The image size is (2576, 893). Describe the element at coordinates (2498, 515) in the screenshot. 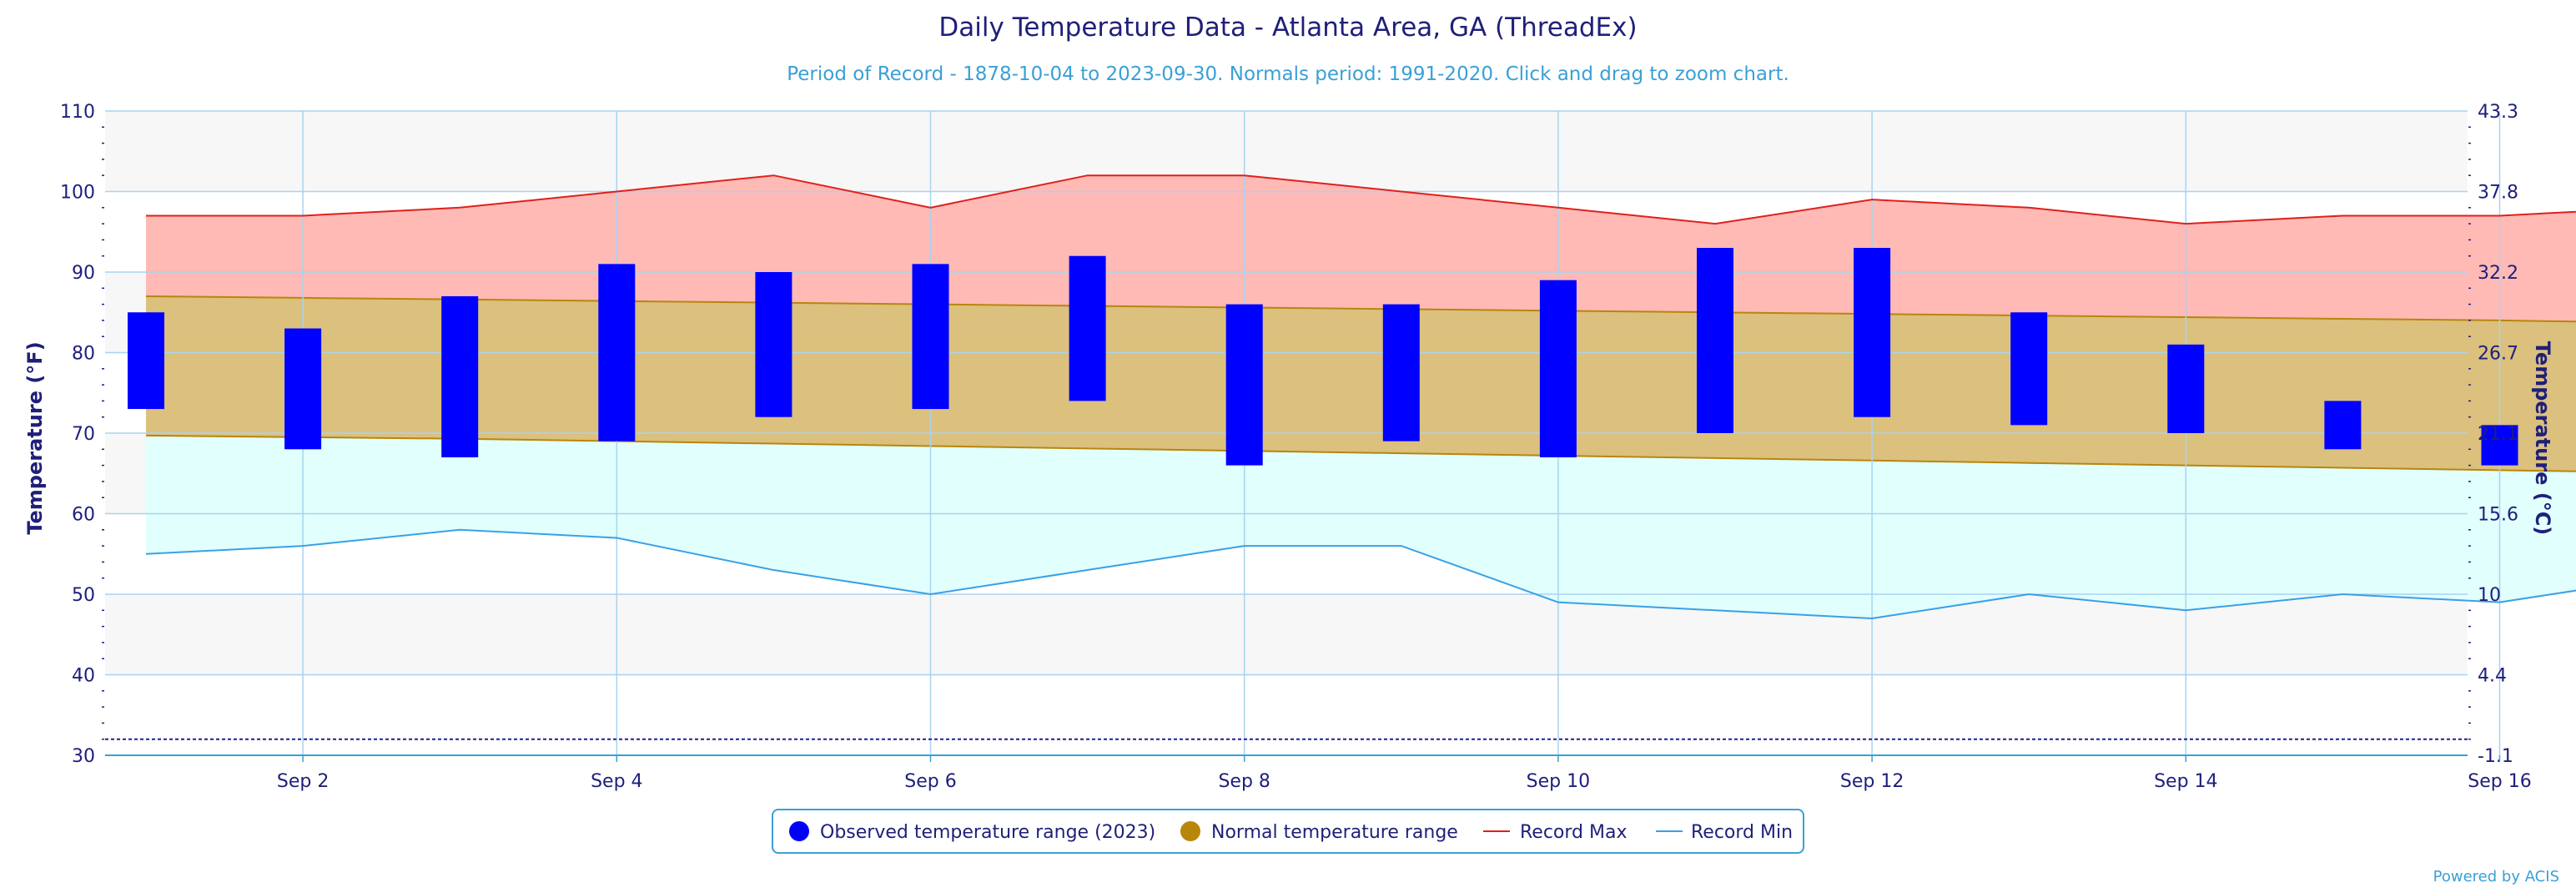

I see `y2-tick-label: 15.6` at that location.